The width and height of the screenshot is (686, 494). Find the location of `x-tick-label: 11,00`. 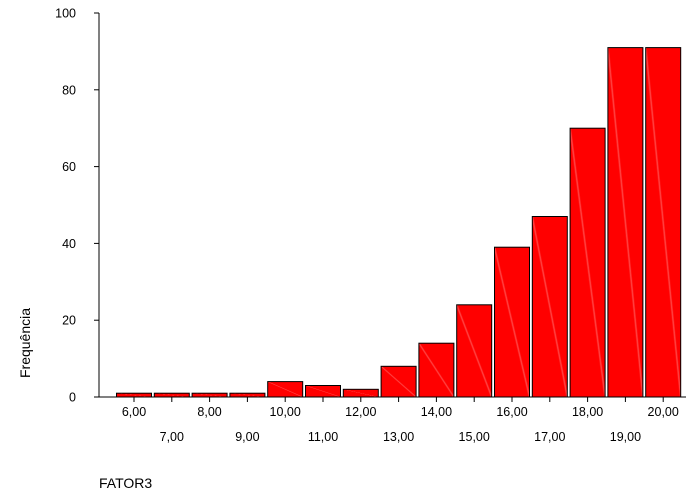

x-tick-label: 11,00 is located at coordinates (323, 437).